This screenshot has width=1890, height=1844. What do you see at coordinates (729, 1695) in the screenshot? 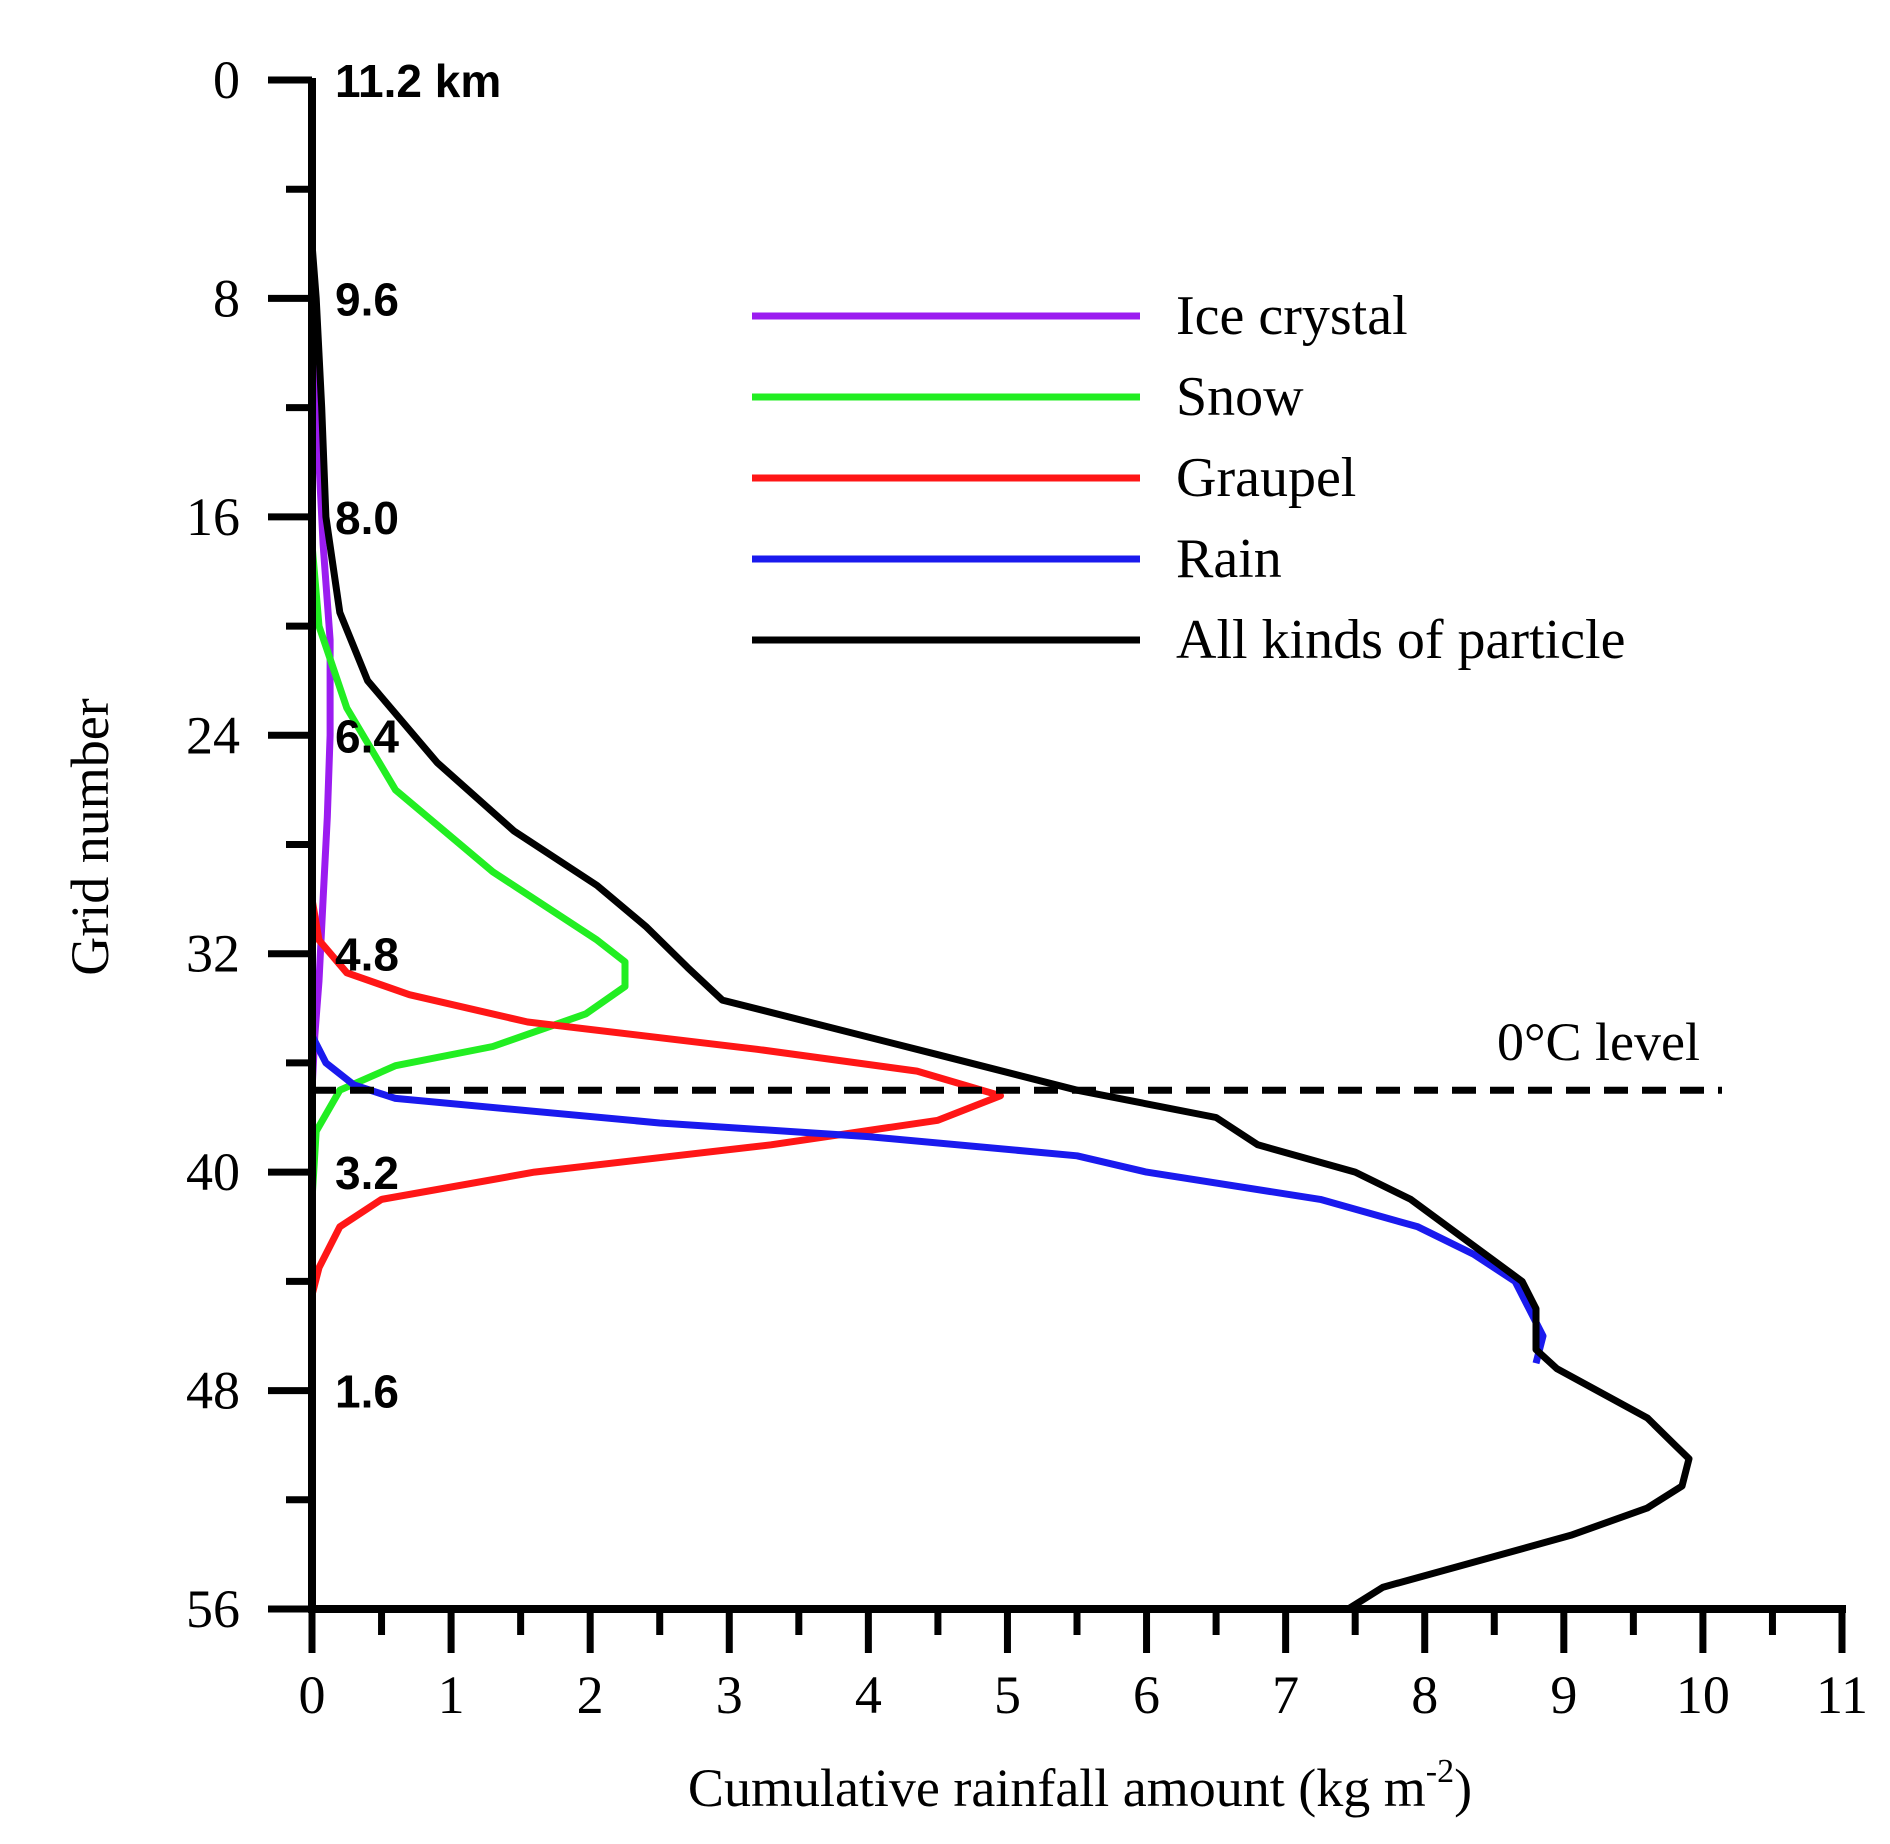
I see `x-tick-label: 3` at bounding box center [729, 1695].